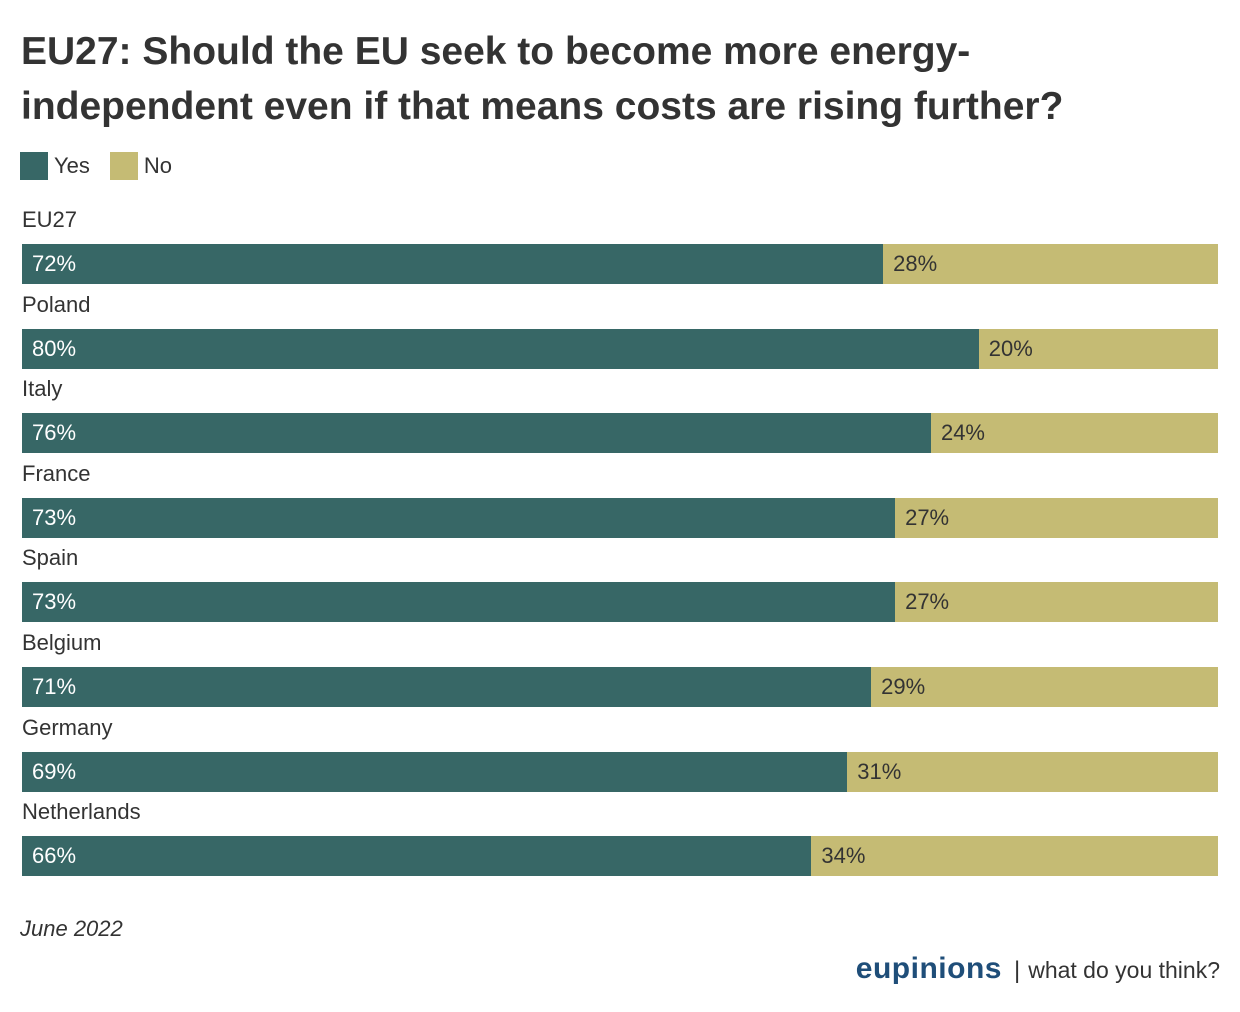  I want to click on bar-no-belgium, so click(1044, 687).